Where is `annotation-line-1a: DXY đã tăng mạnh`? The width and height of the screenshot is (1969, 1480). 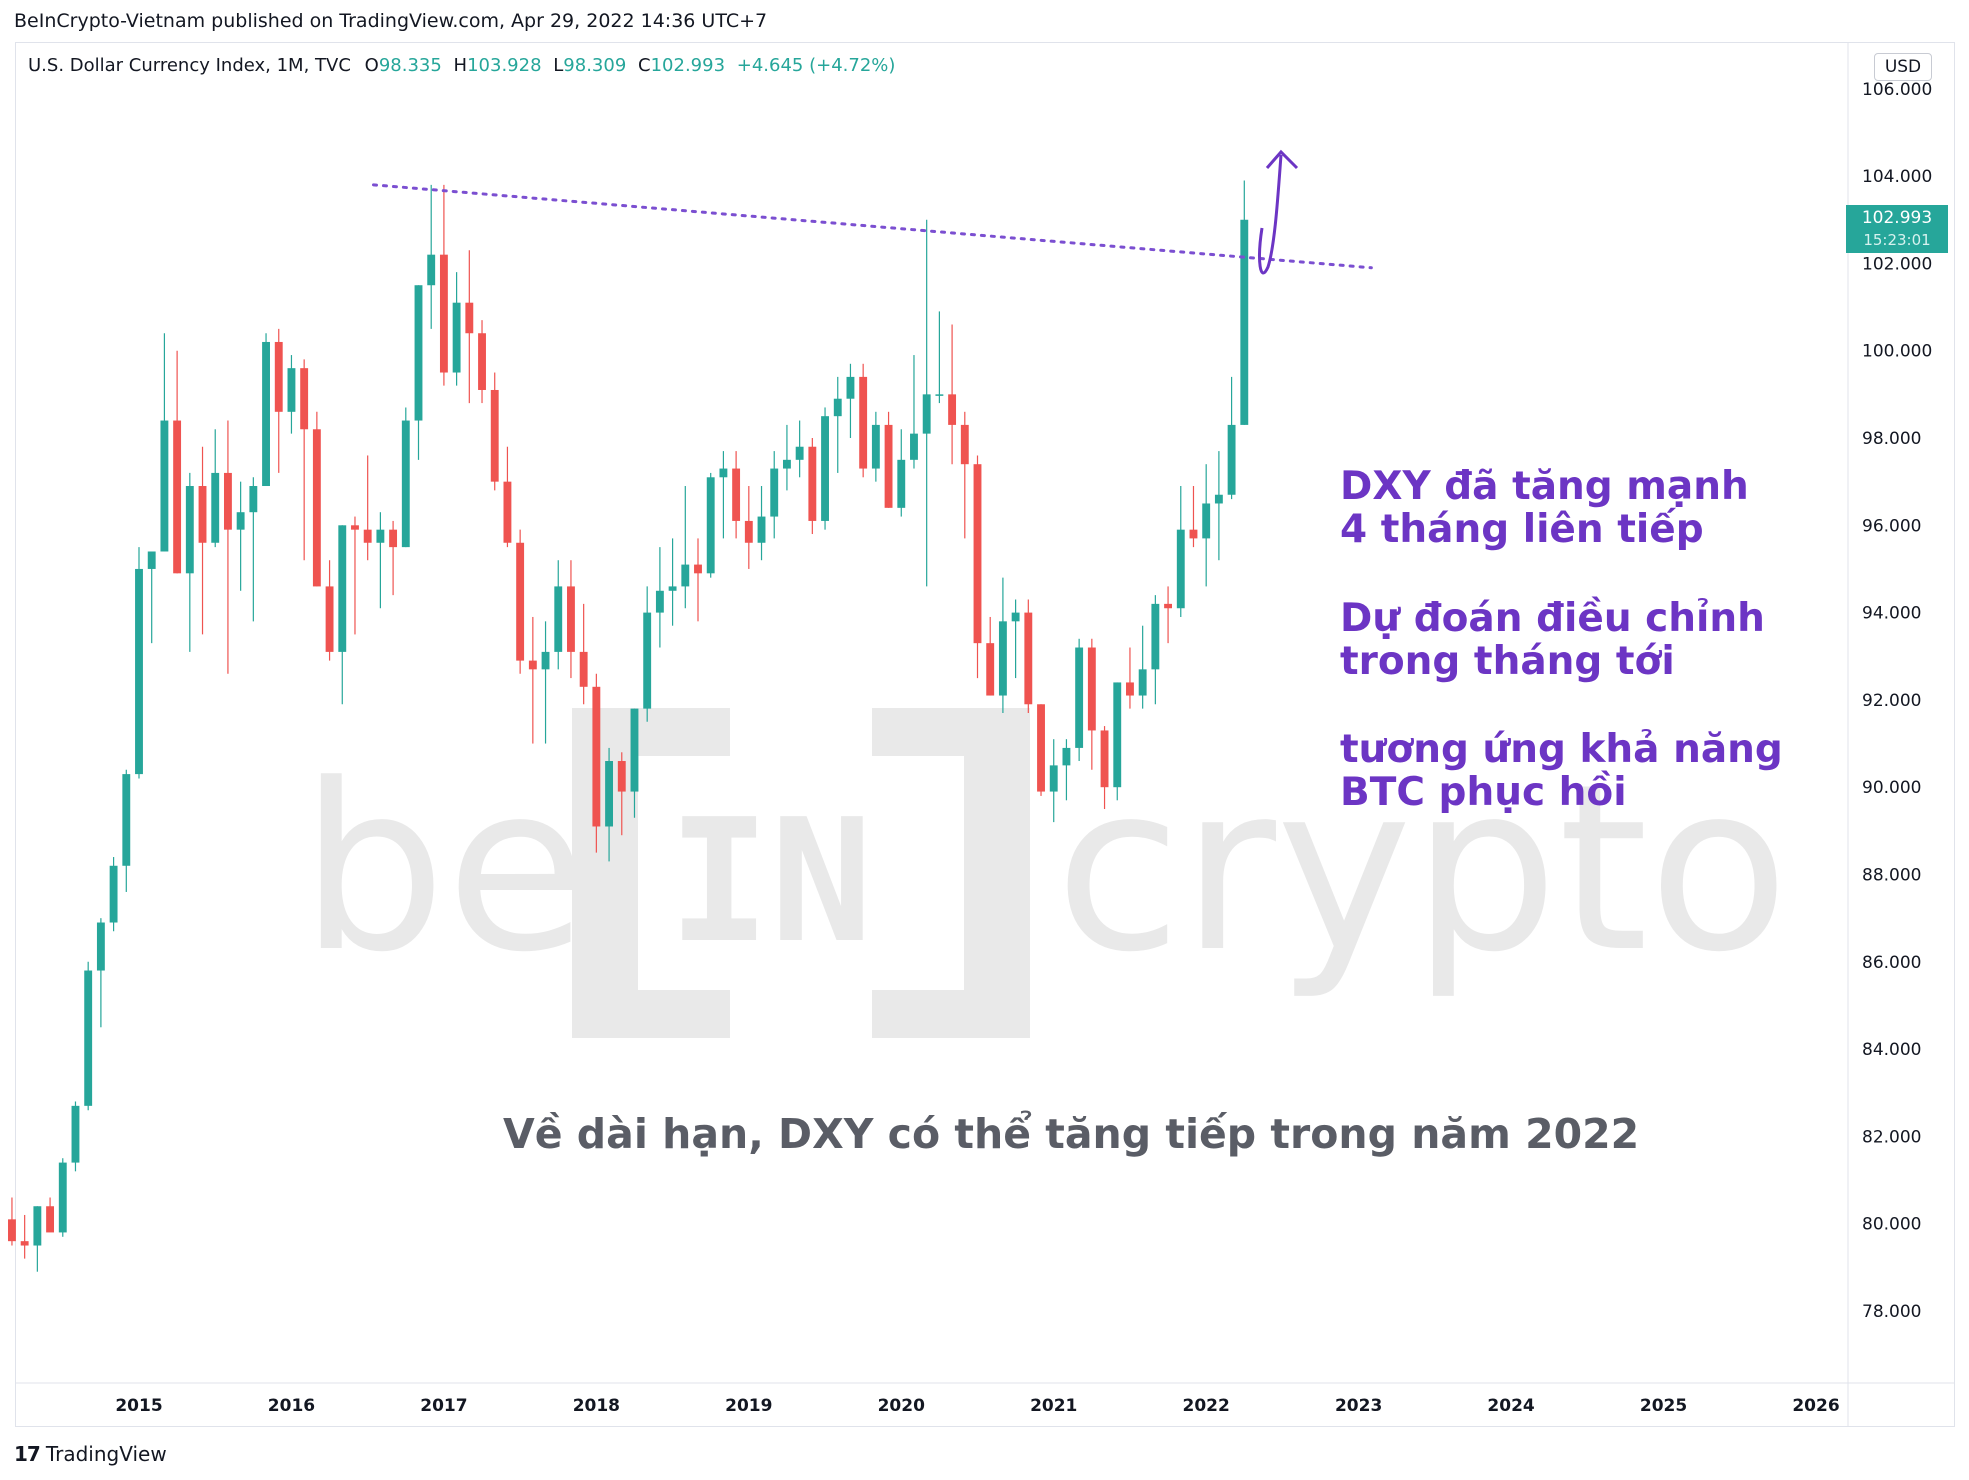 annotation-line-1a: DXY đã tăng mạnh is located at coordinates (1544, 486).